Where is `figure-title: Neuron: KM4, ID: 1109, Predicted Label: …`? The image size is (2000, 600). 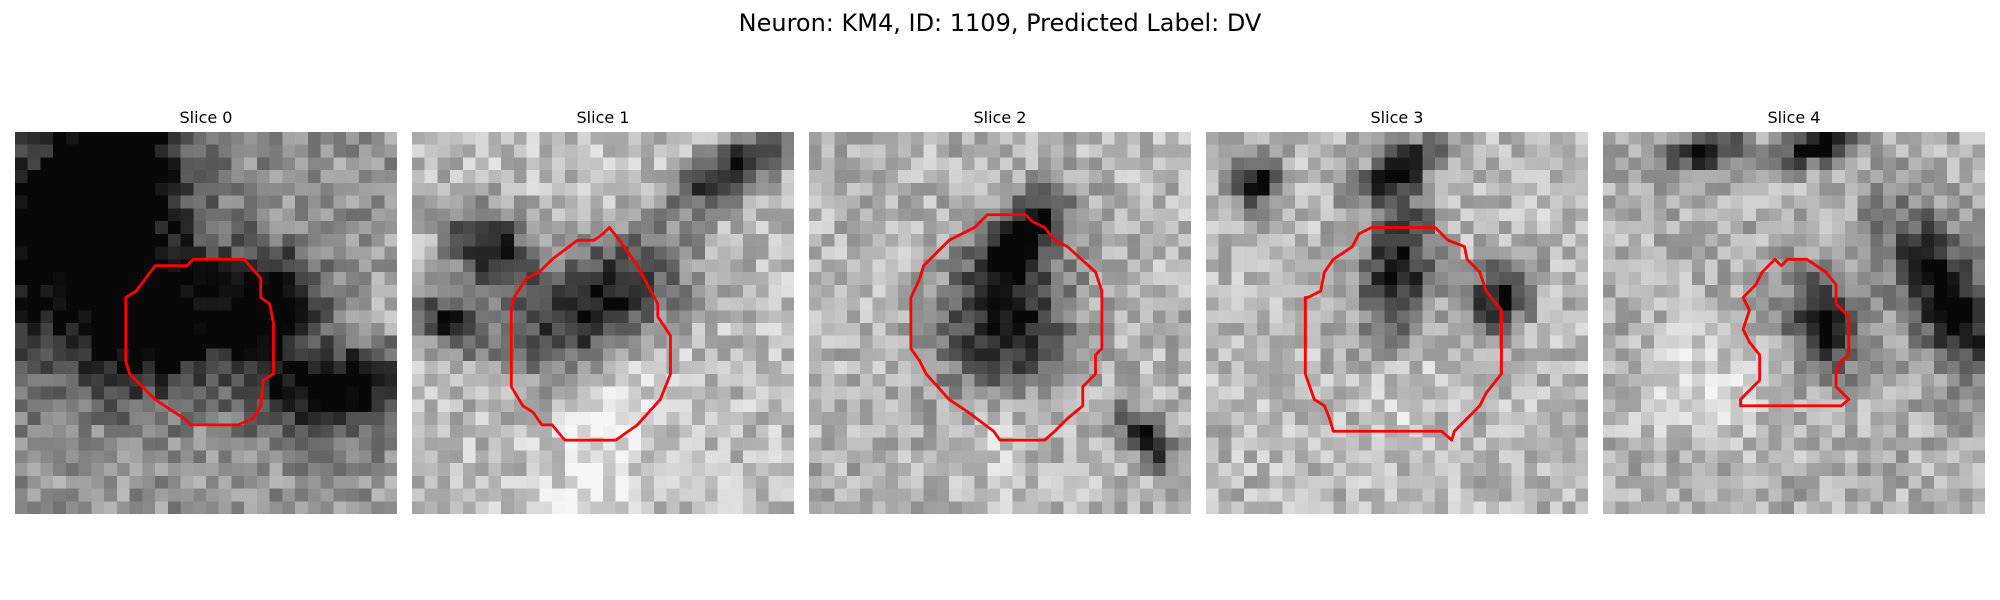
figure-title: Neuron: KM4, ID: 1109, Predicted Label: … is located at coordinates (1000, 23).